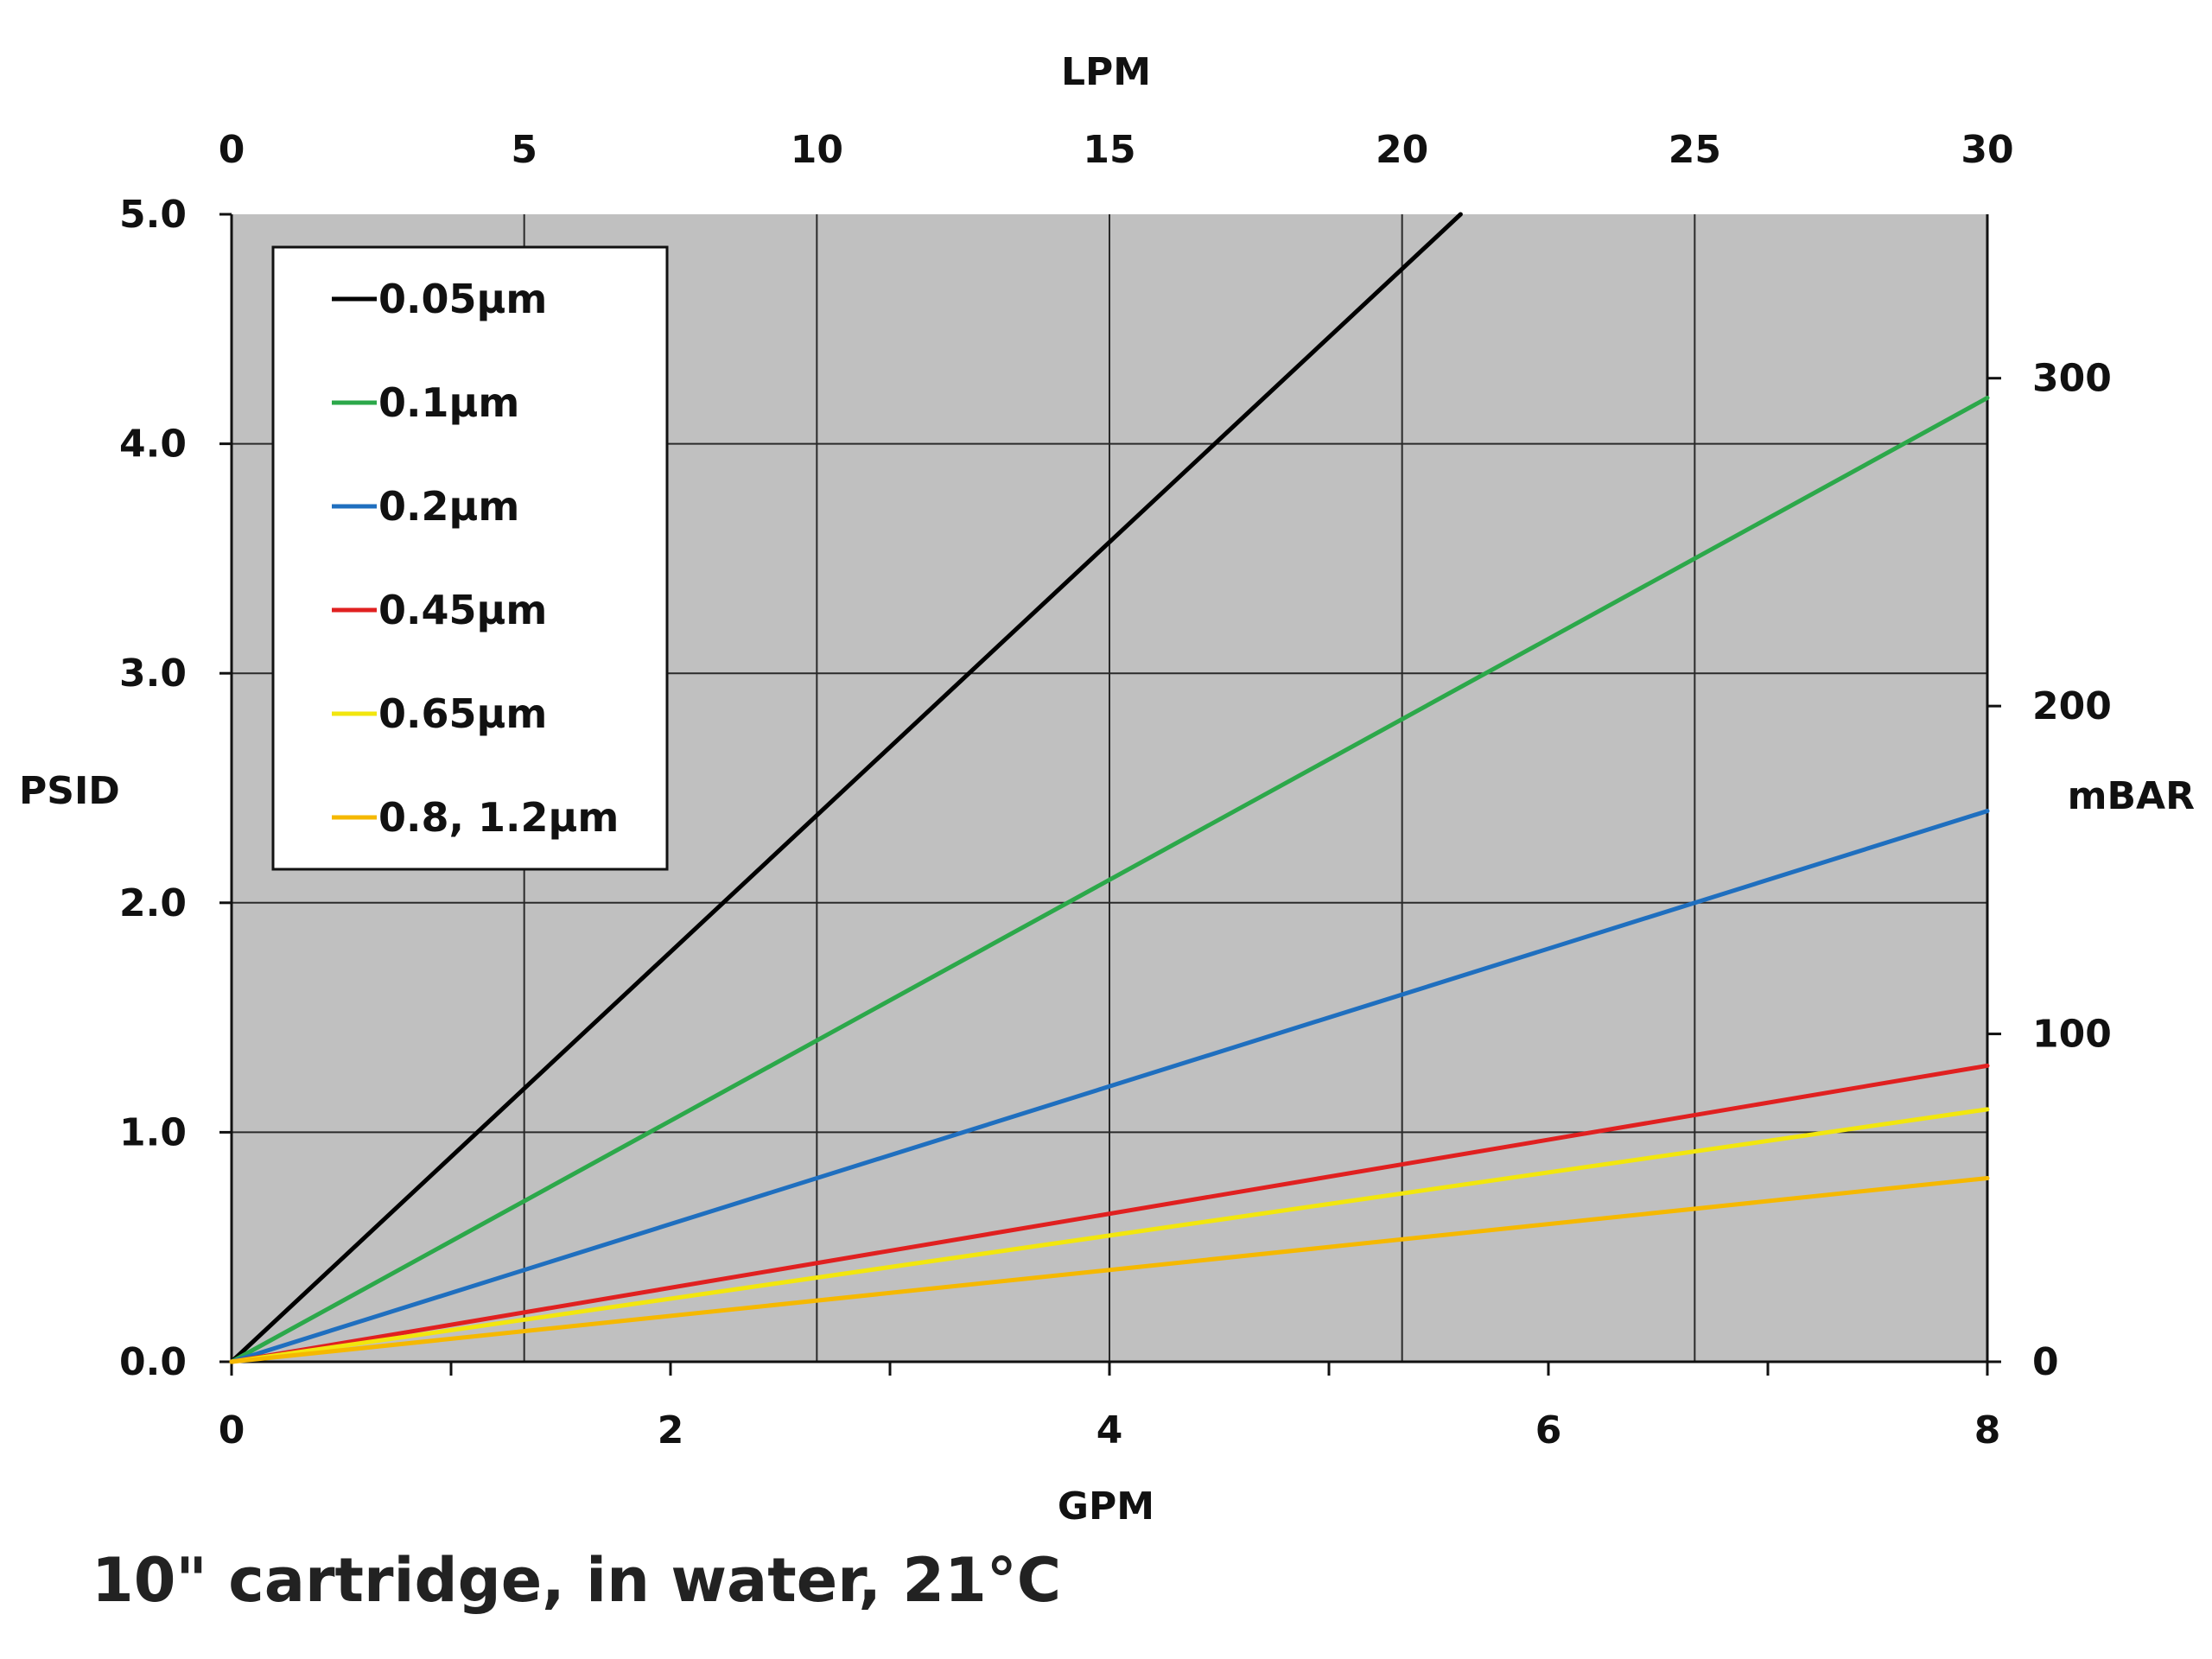 The image size is (2212, 1659). What do you see at coordinates (817, 150) in the screenshot?
I see `x2-tick-label: 10` at bounding box center [817, 150].